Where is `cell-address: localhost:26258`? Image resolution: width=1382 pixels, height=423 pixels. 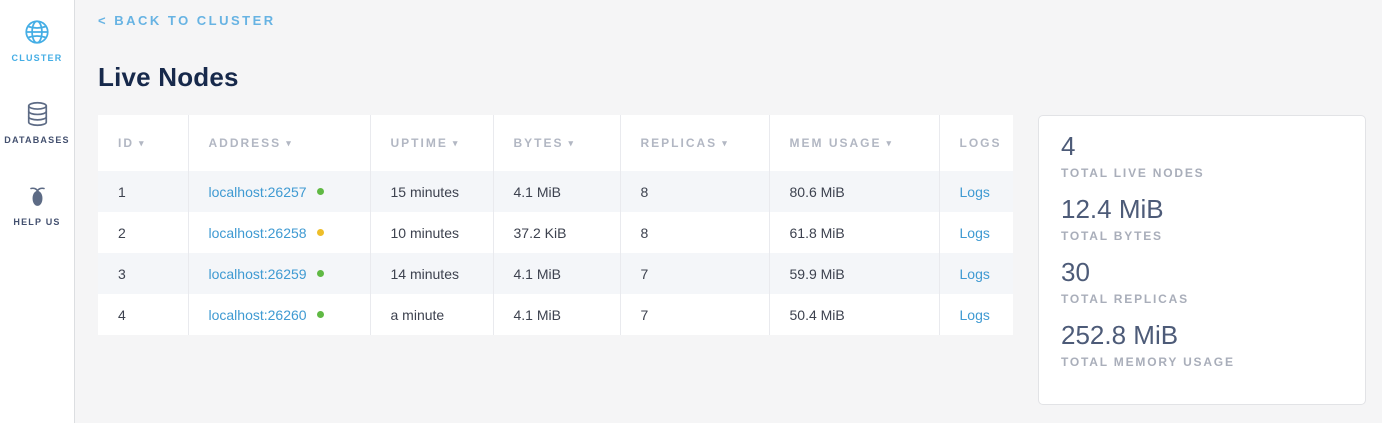
cell-address: localhost:26258 is located at coordinates (279, 232).